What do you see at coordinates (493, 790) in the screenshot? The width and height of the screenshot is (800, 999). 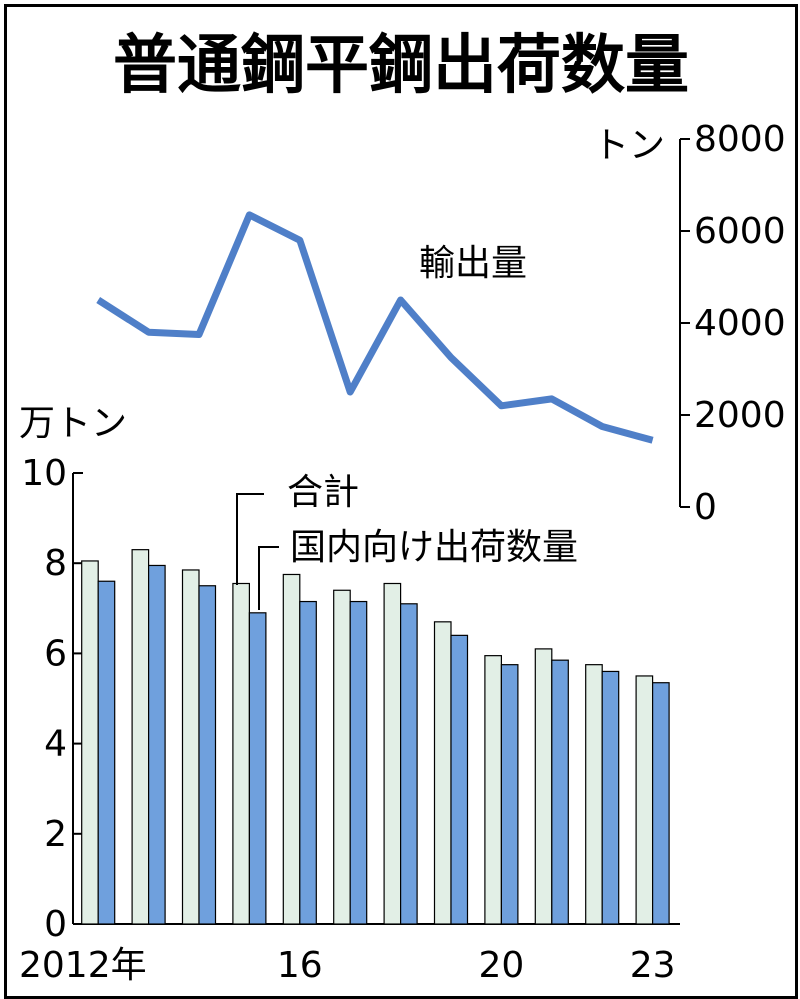 I see `bar-total-2020` at bounding box center [493, 790].